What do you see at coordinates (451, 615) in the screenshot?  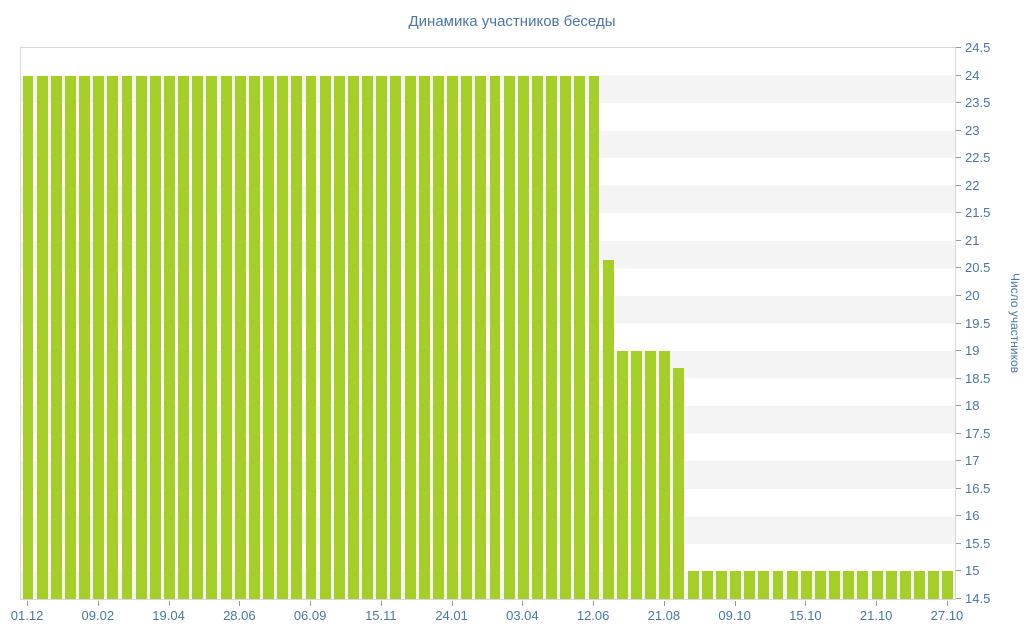 I see `x-tick-label: 24.01` at bounding box center [451, 615].